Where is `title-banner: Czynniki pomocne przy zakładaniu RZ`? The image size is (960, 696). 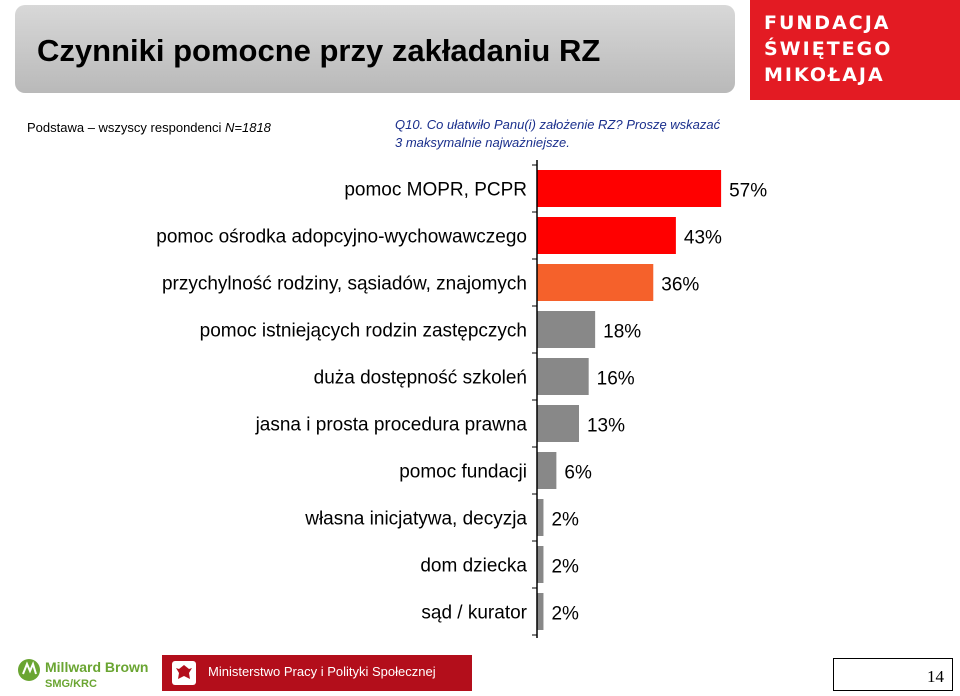 title-banner: Czynniki pomocne przy zakładaniu RZ is located at coordinates (375, 49).